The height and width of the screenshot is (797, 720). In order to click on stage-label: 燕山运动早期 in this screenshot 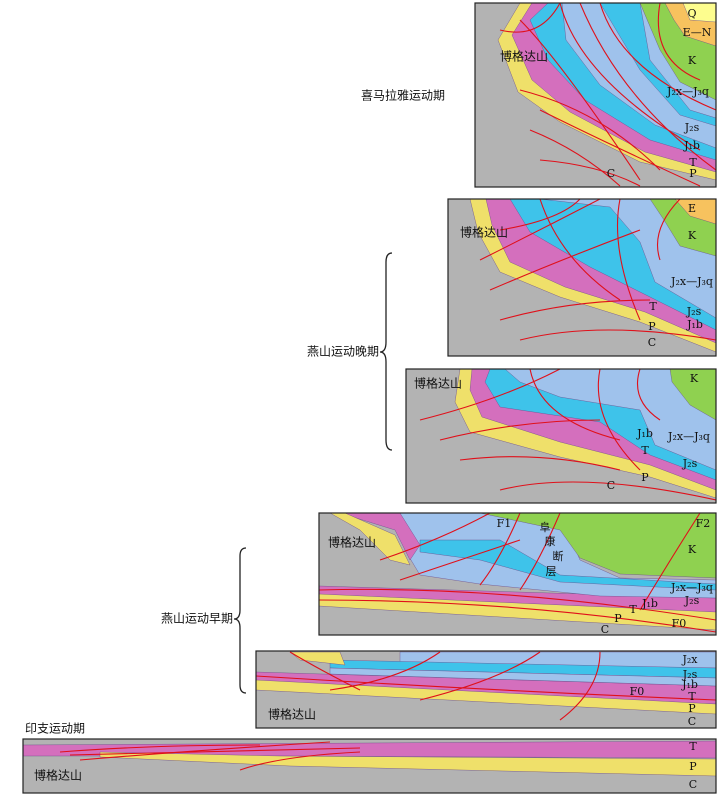, I will do `click(197, 619)`.